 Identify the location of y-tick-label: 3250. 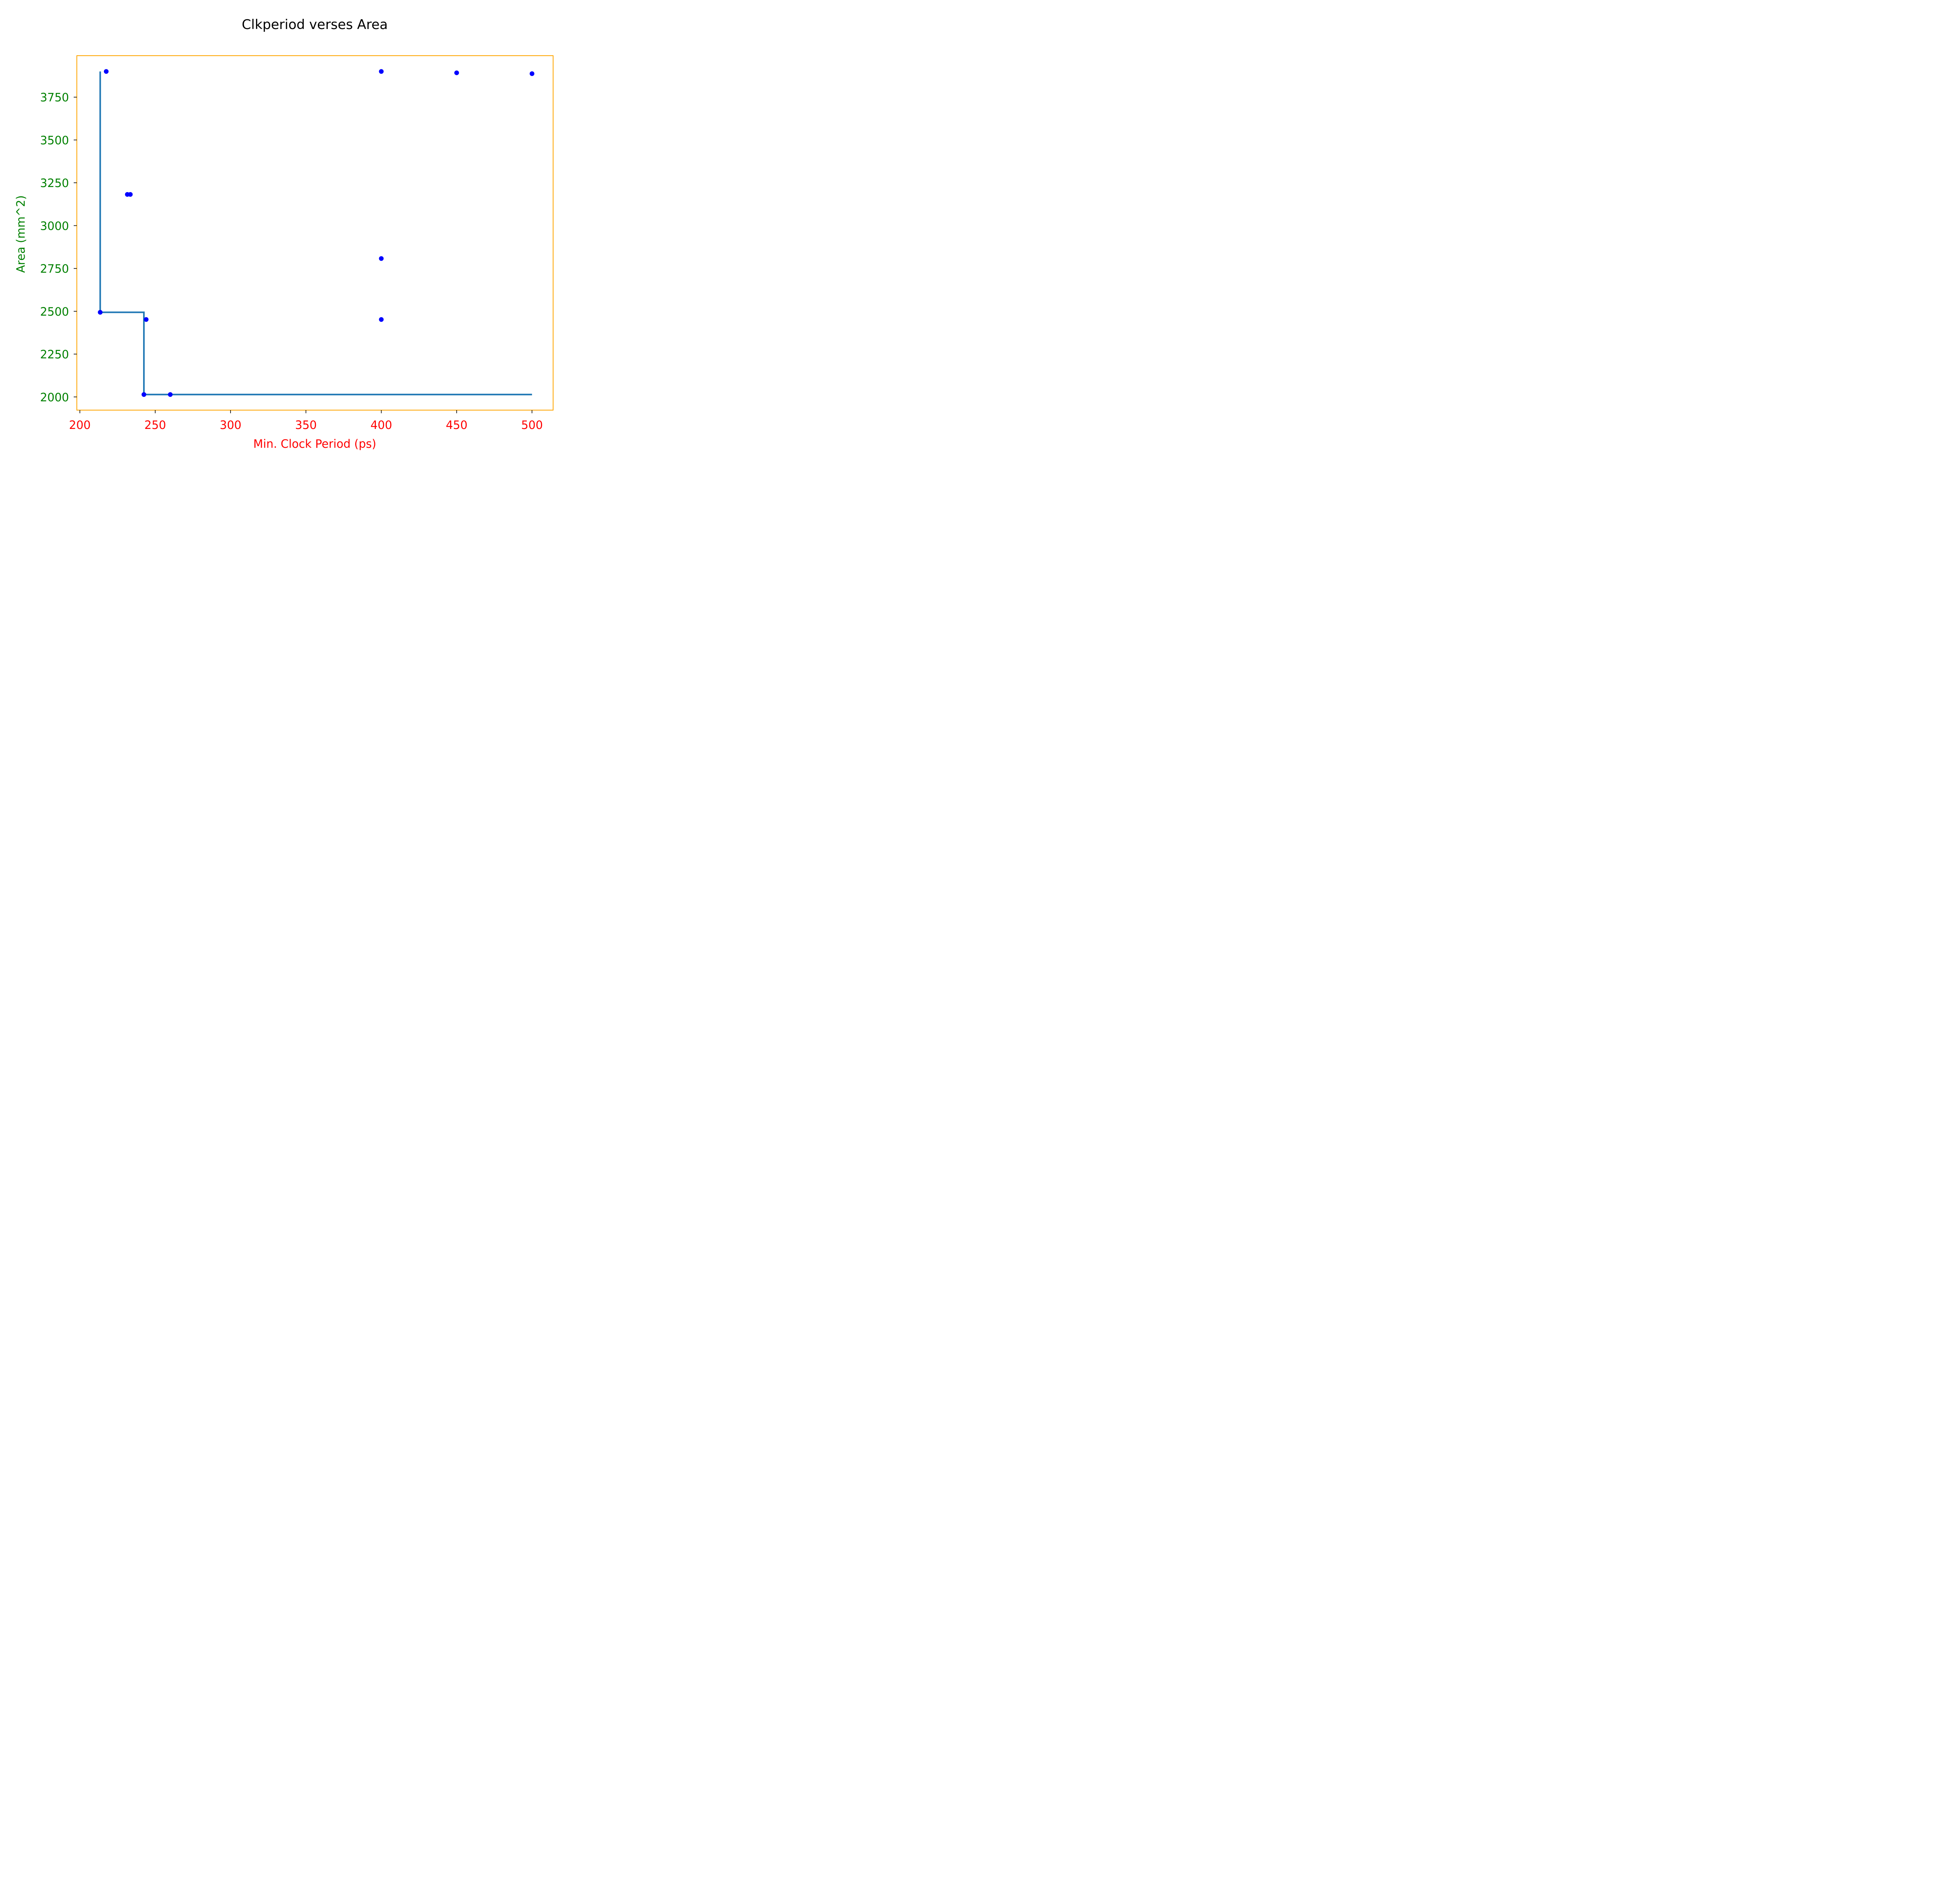
(54, 183).